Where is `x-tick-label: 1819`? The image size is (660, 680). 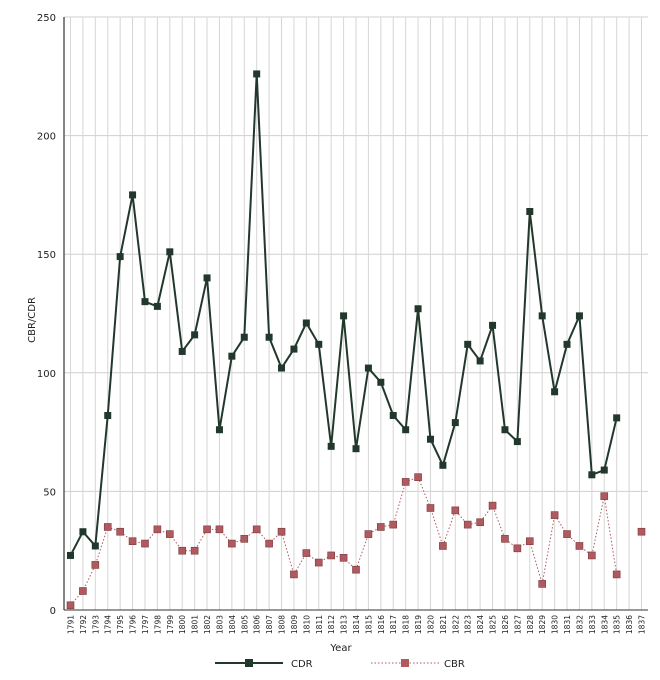
x-tick-label: 1819 is located at coordinates (418, 624).